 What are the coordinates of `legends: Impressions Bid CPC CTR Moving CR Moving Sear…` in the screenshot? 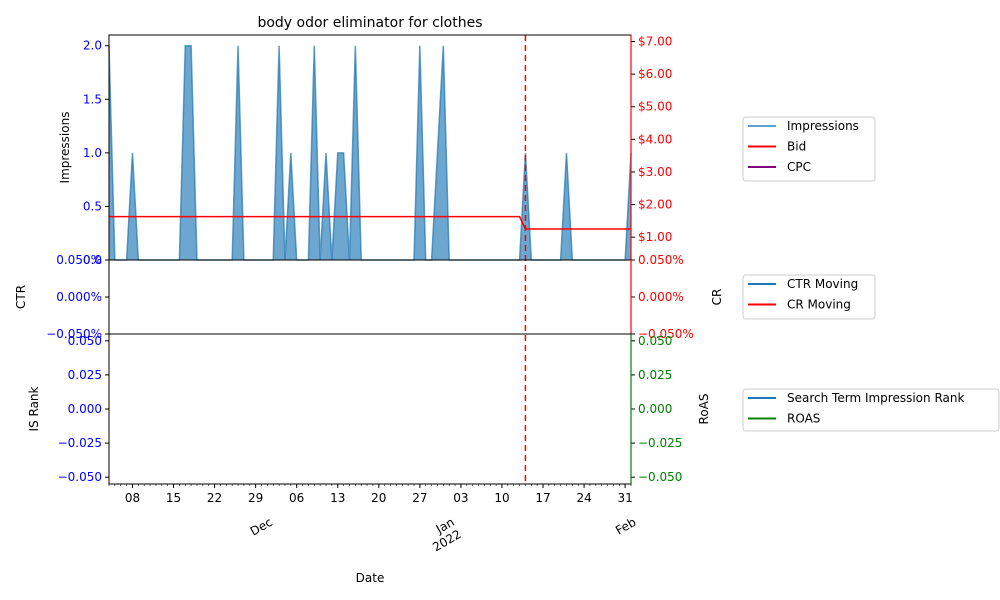 It's located at (871, 274).